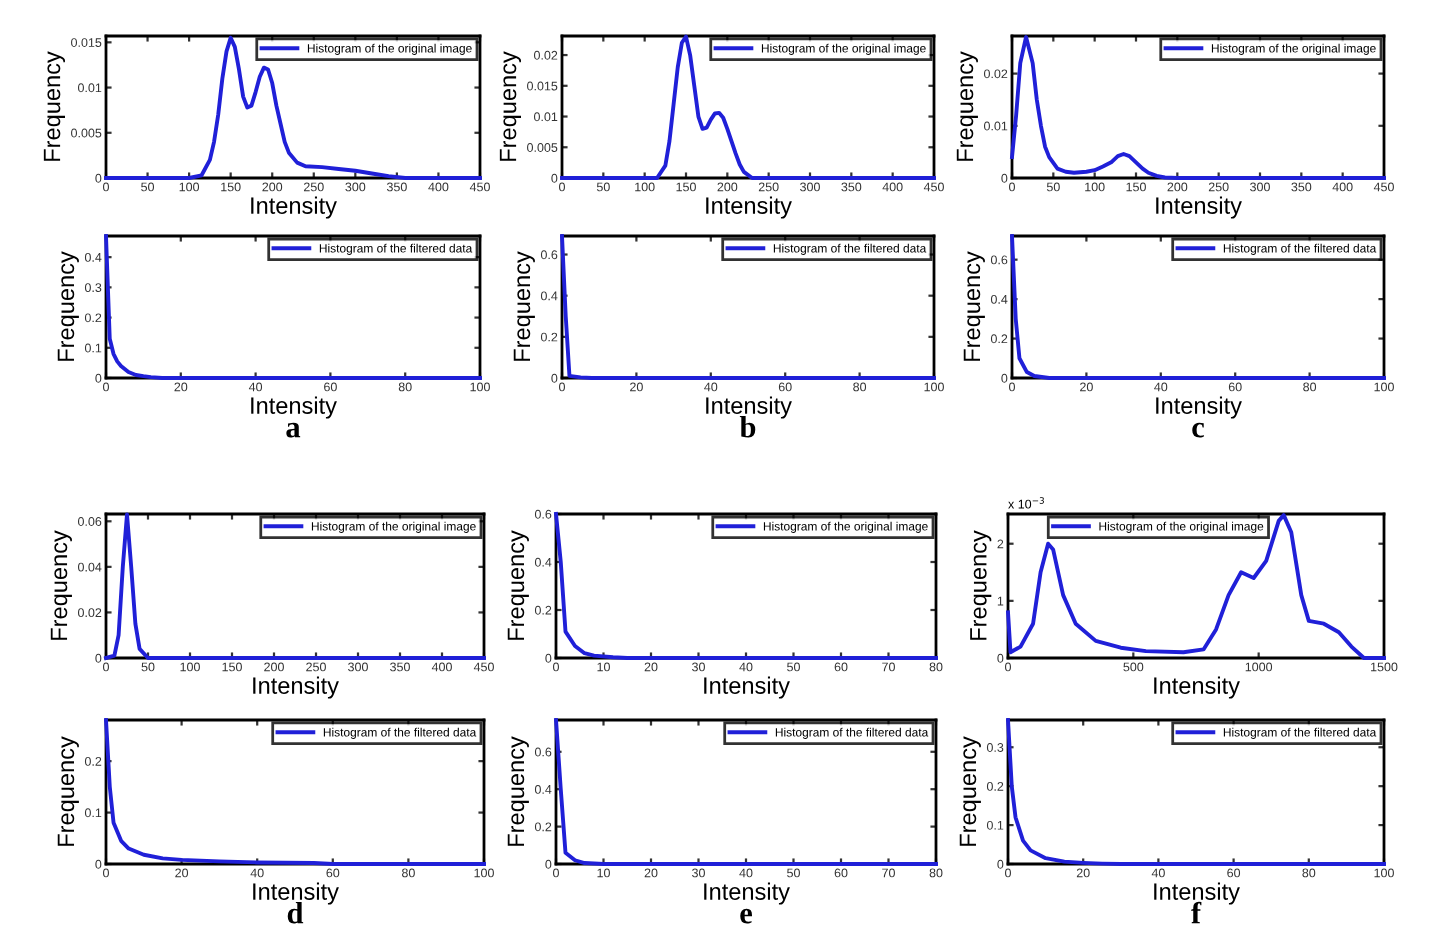  Describe the element at coordinates (746, 916) in the screenshot. I see `text: e` at that location.